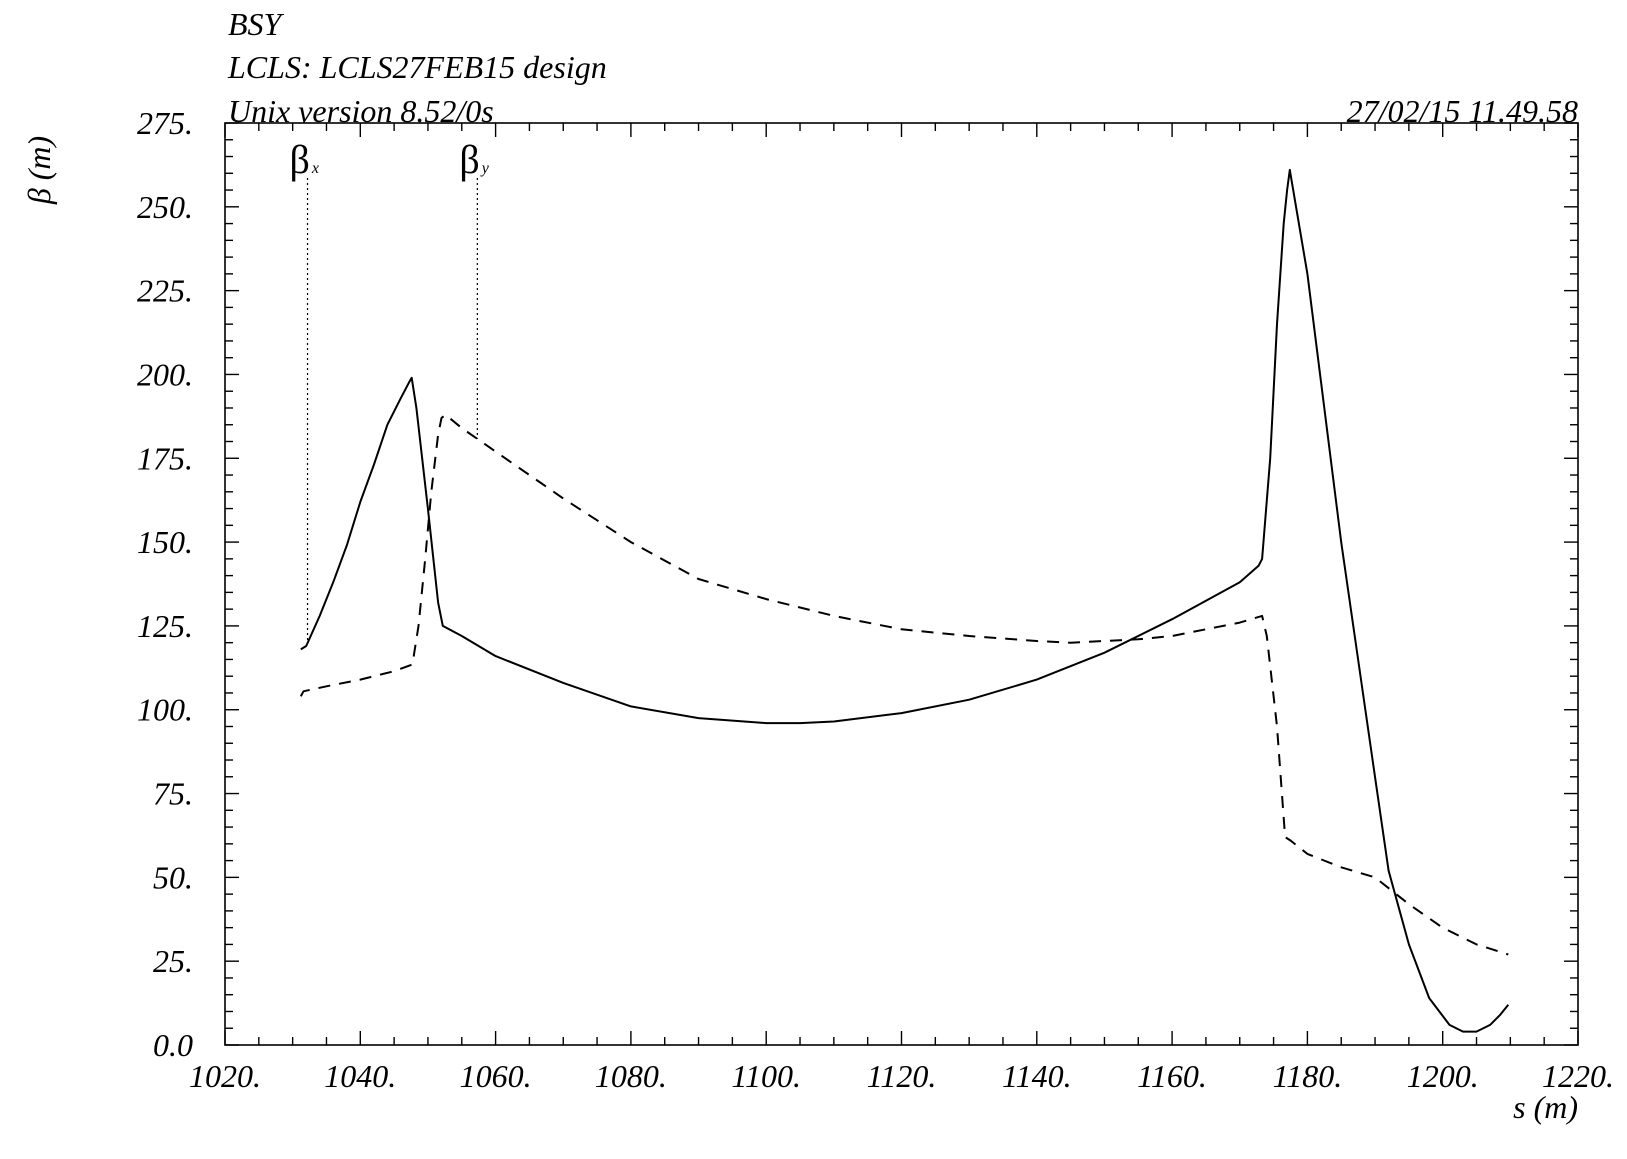 This screenshot has width=1627, height=1159. Describe the element at coordinates (360, 1076) in the screenshot. I see `x-tick-label: 1040.` at that location.